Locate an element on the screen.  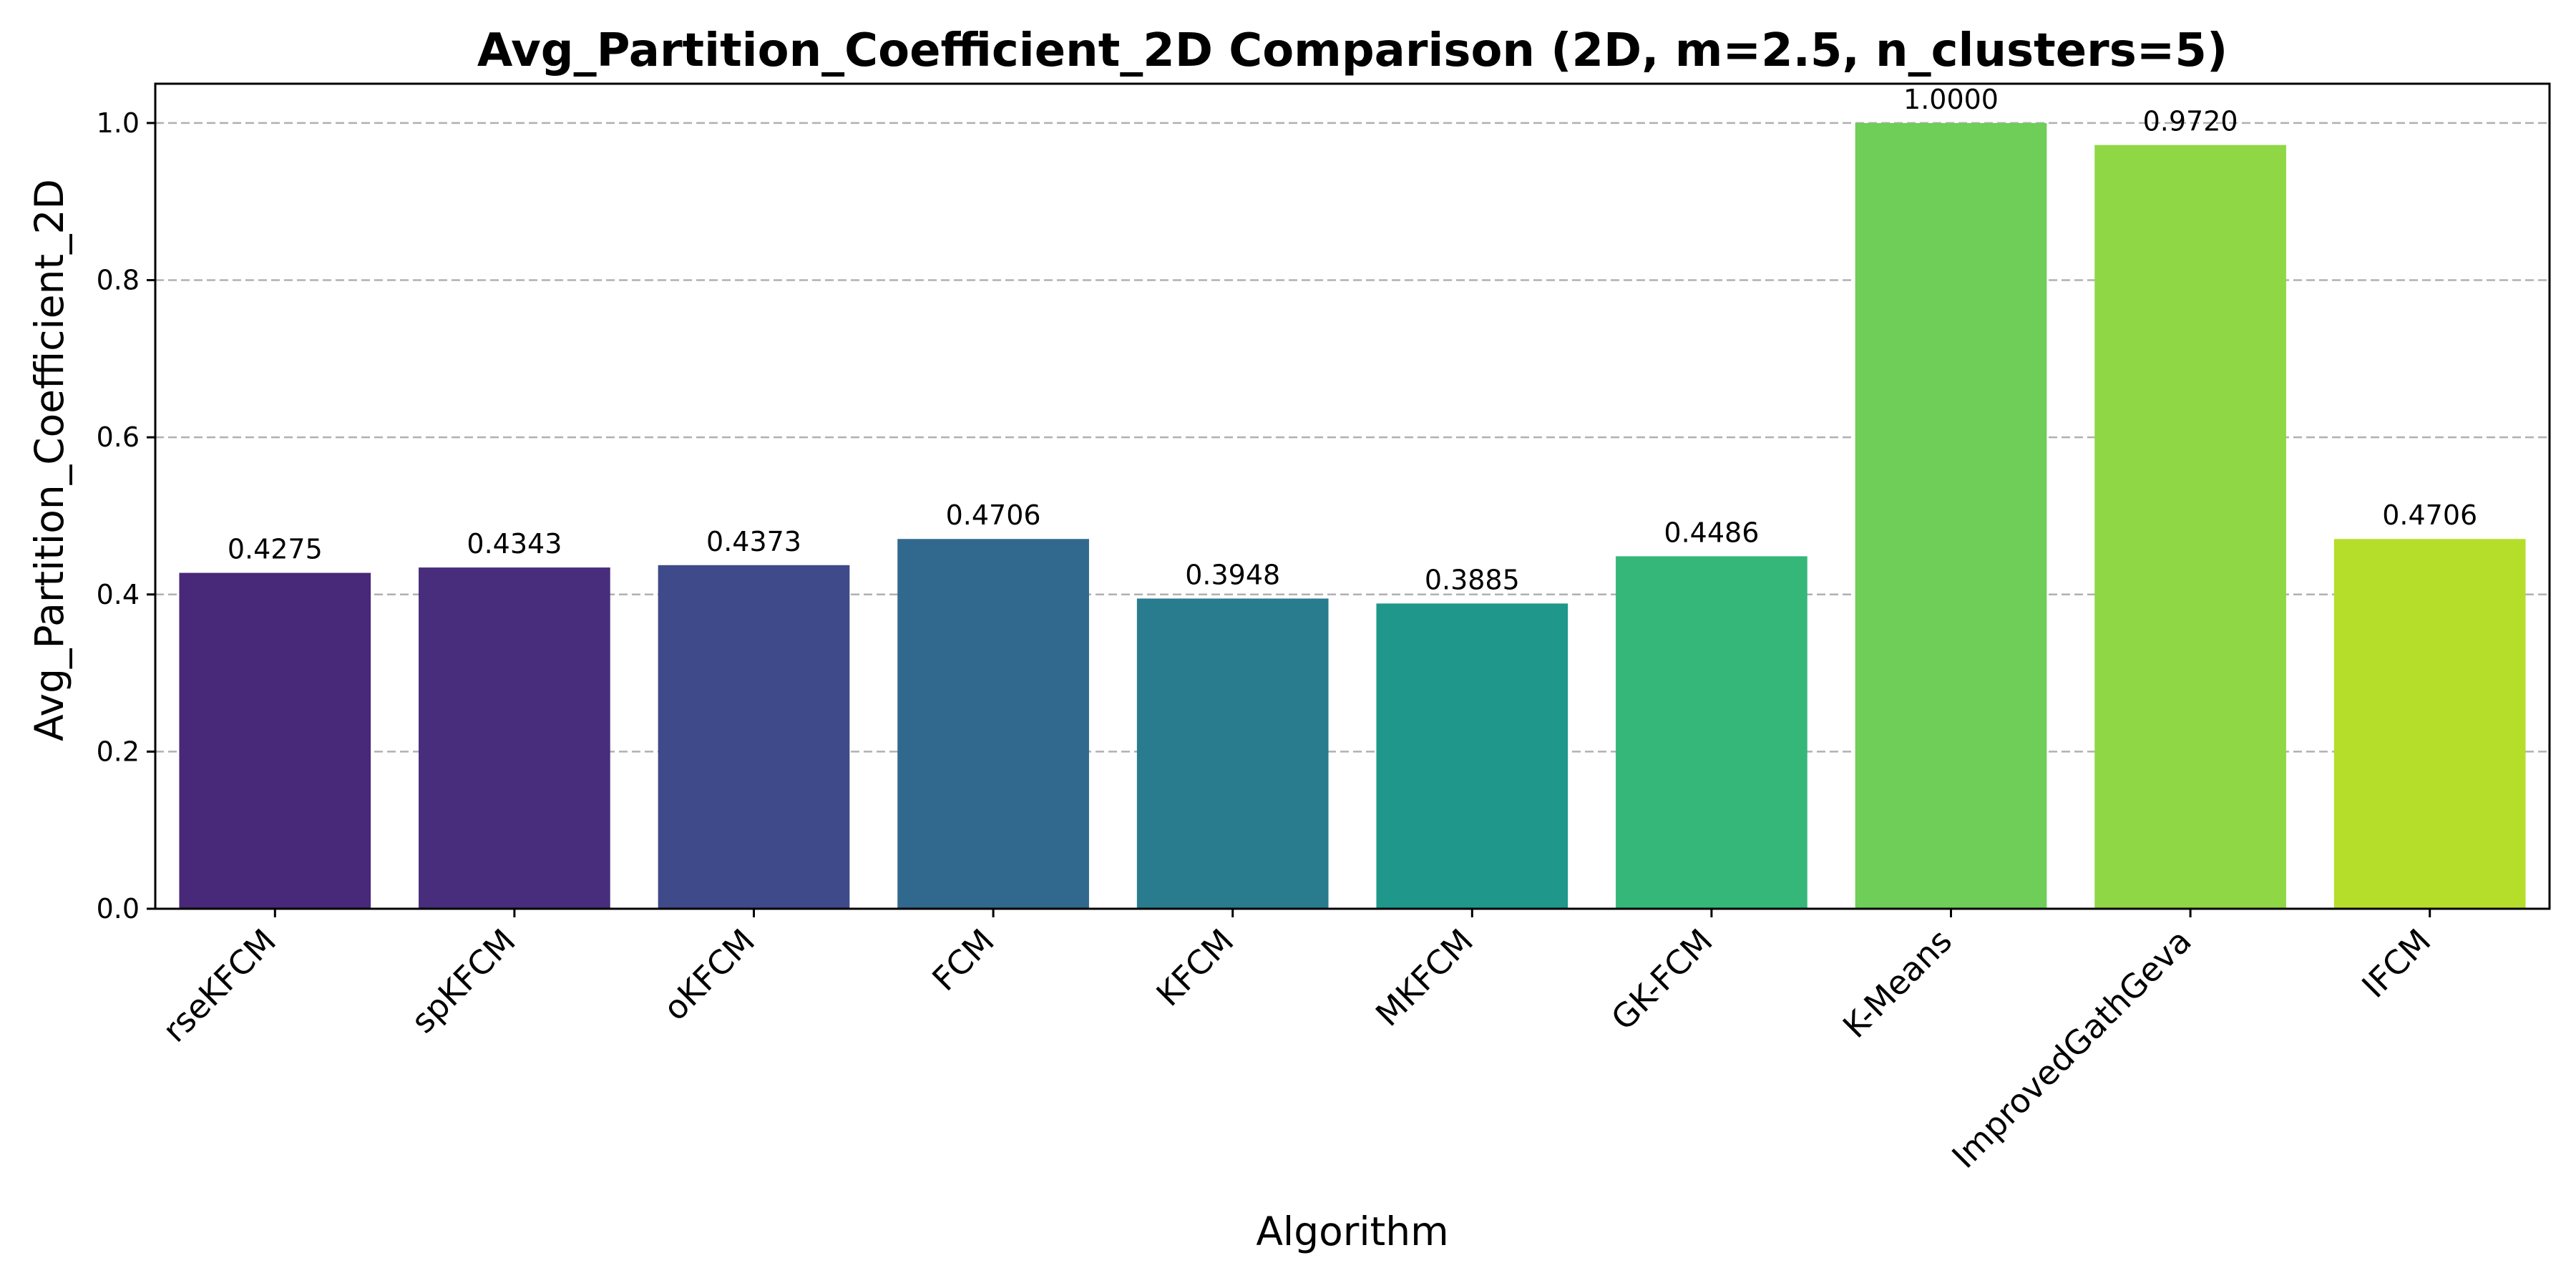
y-tick-label: 1.0 is located at coordinates (118, 123).